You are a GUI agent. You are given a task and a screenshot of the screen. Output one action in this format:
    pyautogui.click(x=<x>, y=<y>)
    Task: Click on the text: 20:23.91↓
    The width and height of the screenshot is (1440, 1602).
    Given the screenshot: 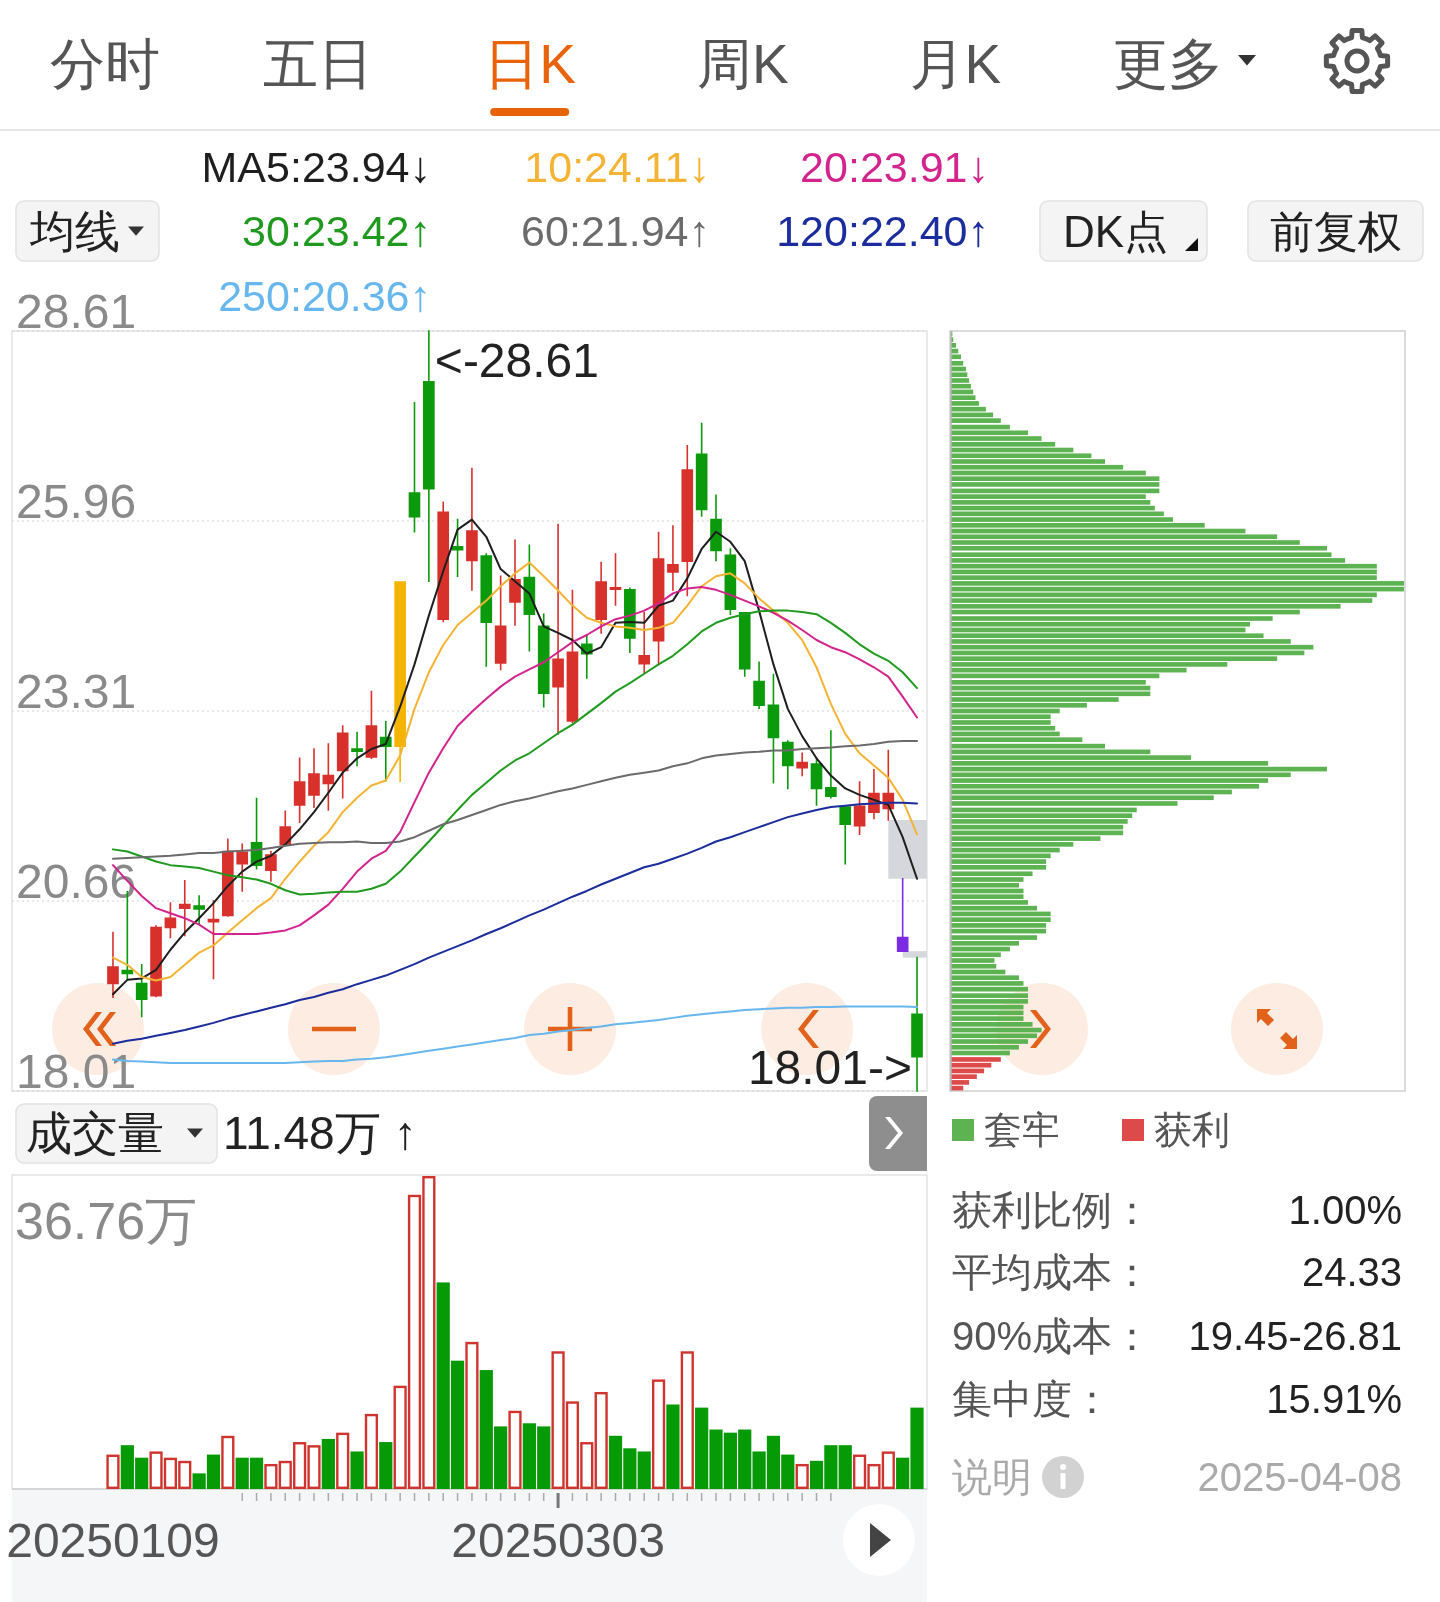 What is the action you would take?
    pyautogui.click(x=894, y=167)
    